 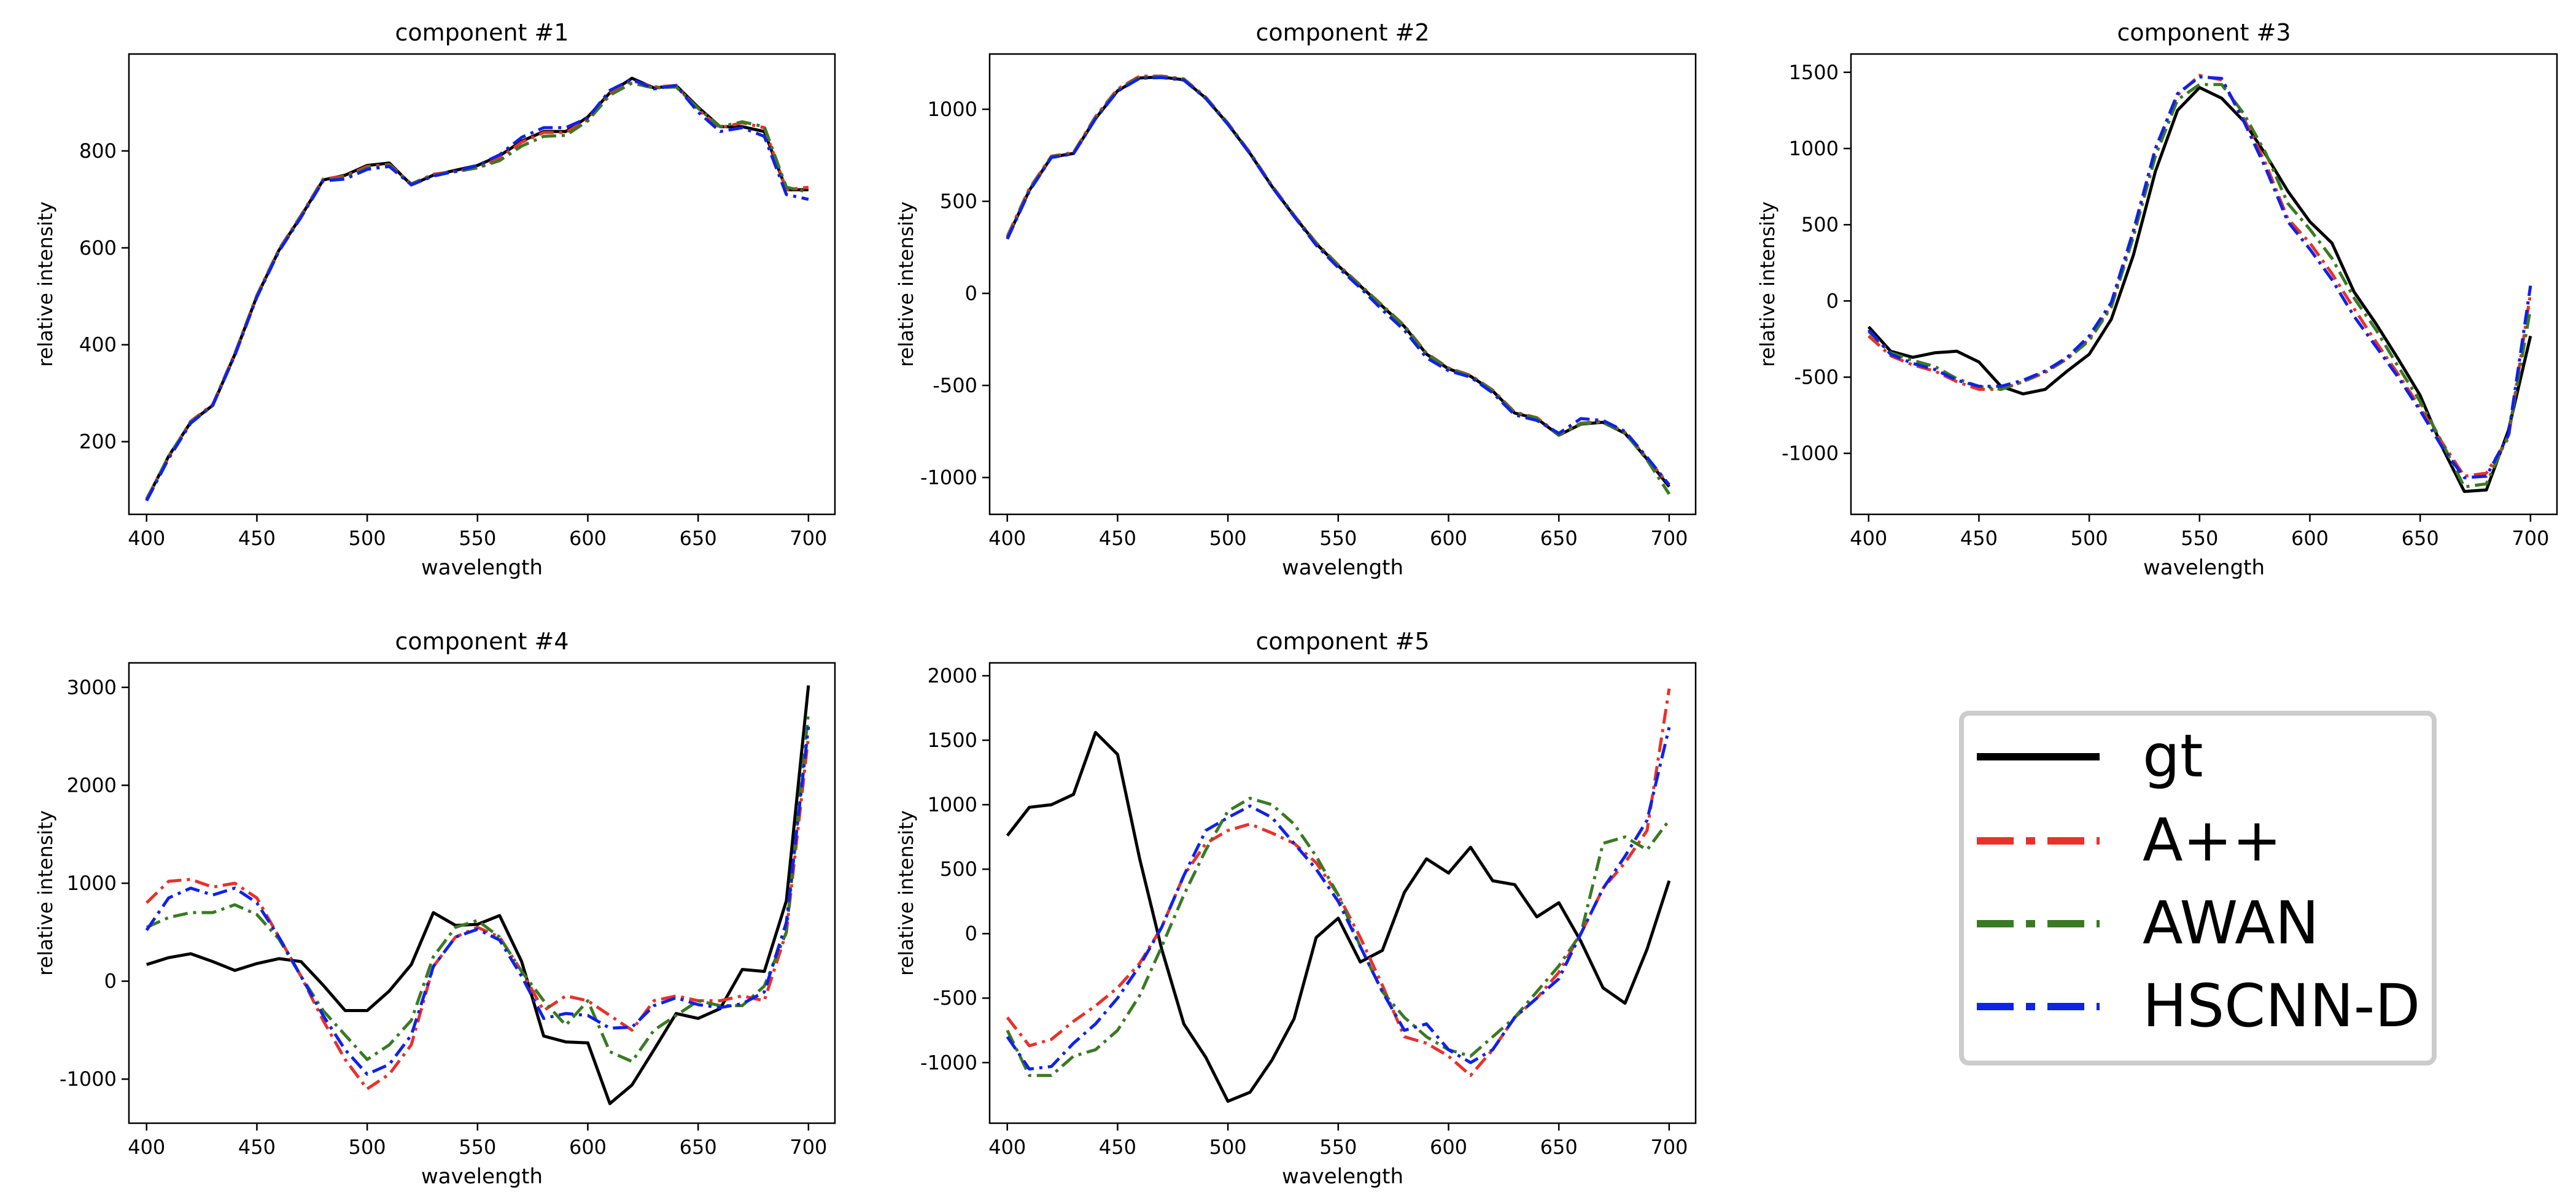 I want to click on y-tick-label: 400, so click(x=98, y=345).